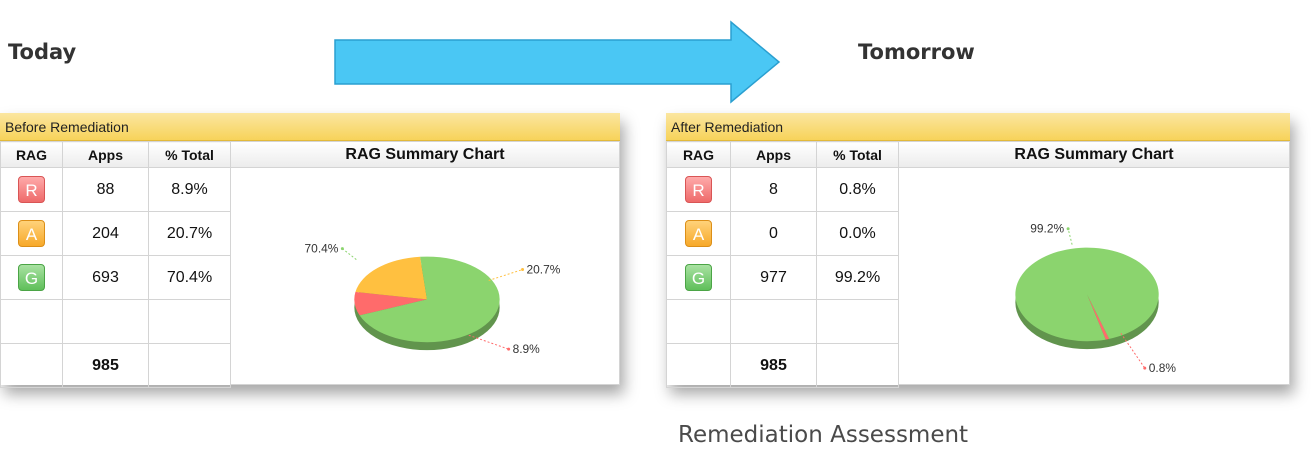 This screenshot has width=1311, height=457. Describe the element at coordinates (978, 127) in the screenshot. I see `panel-title: After Remediation` at that location.